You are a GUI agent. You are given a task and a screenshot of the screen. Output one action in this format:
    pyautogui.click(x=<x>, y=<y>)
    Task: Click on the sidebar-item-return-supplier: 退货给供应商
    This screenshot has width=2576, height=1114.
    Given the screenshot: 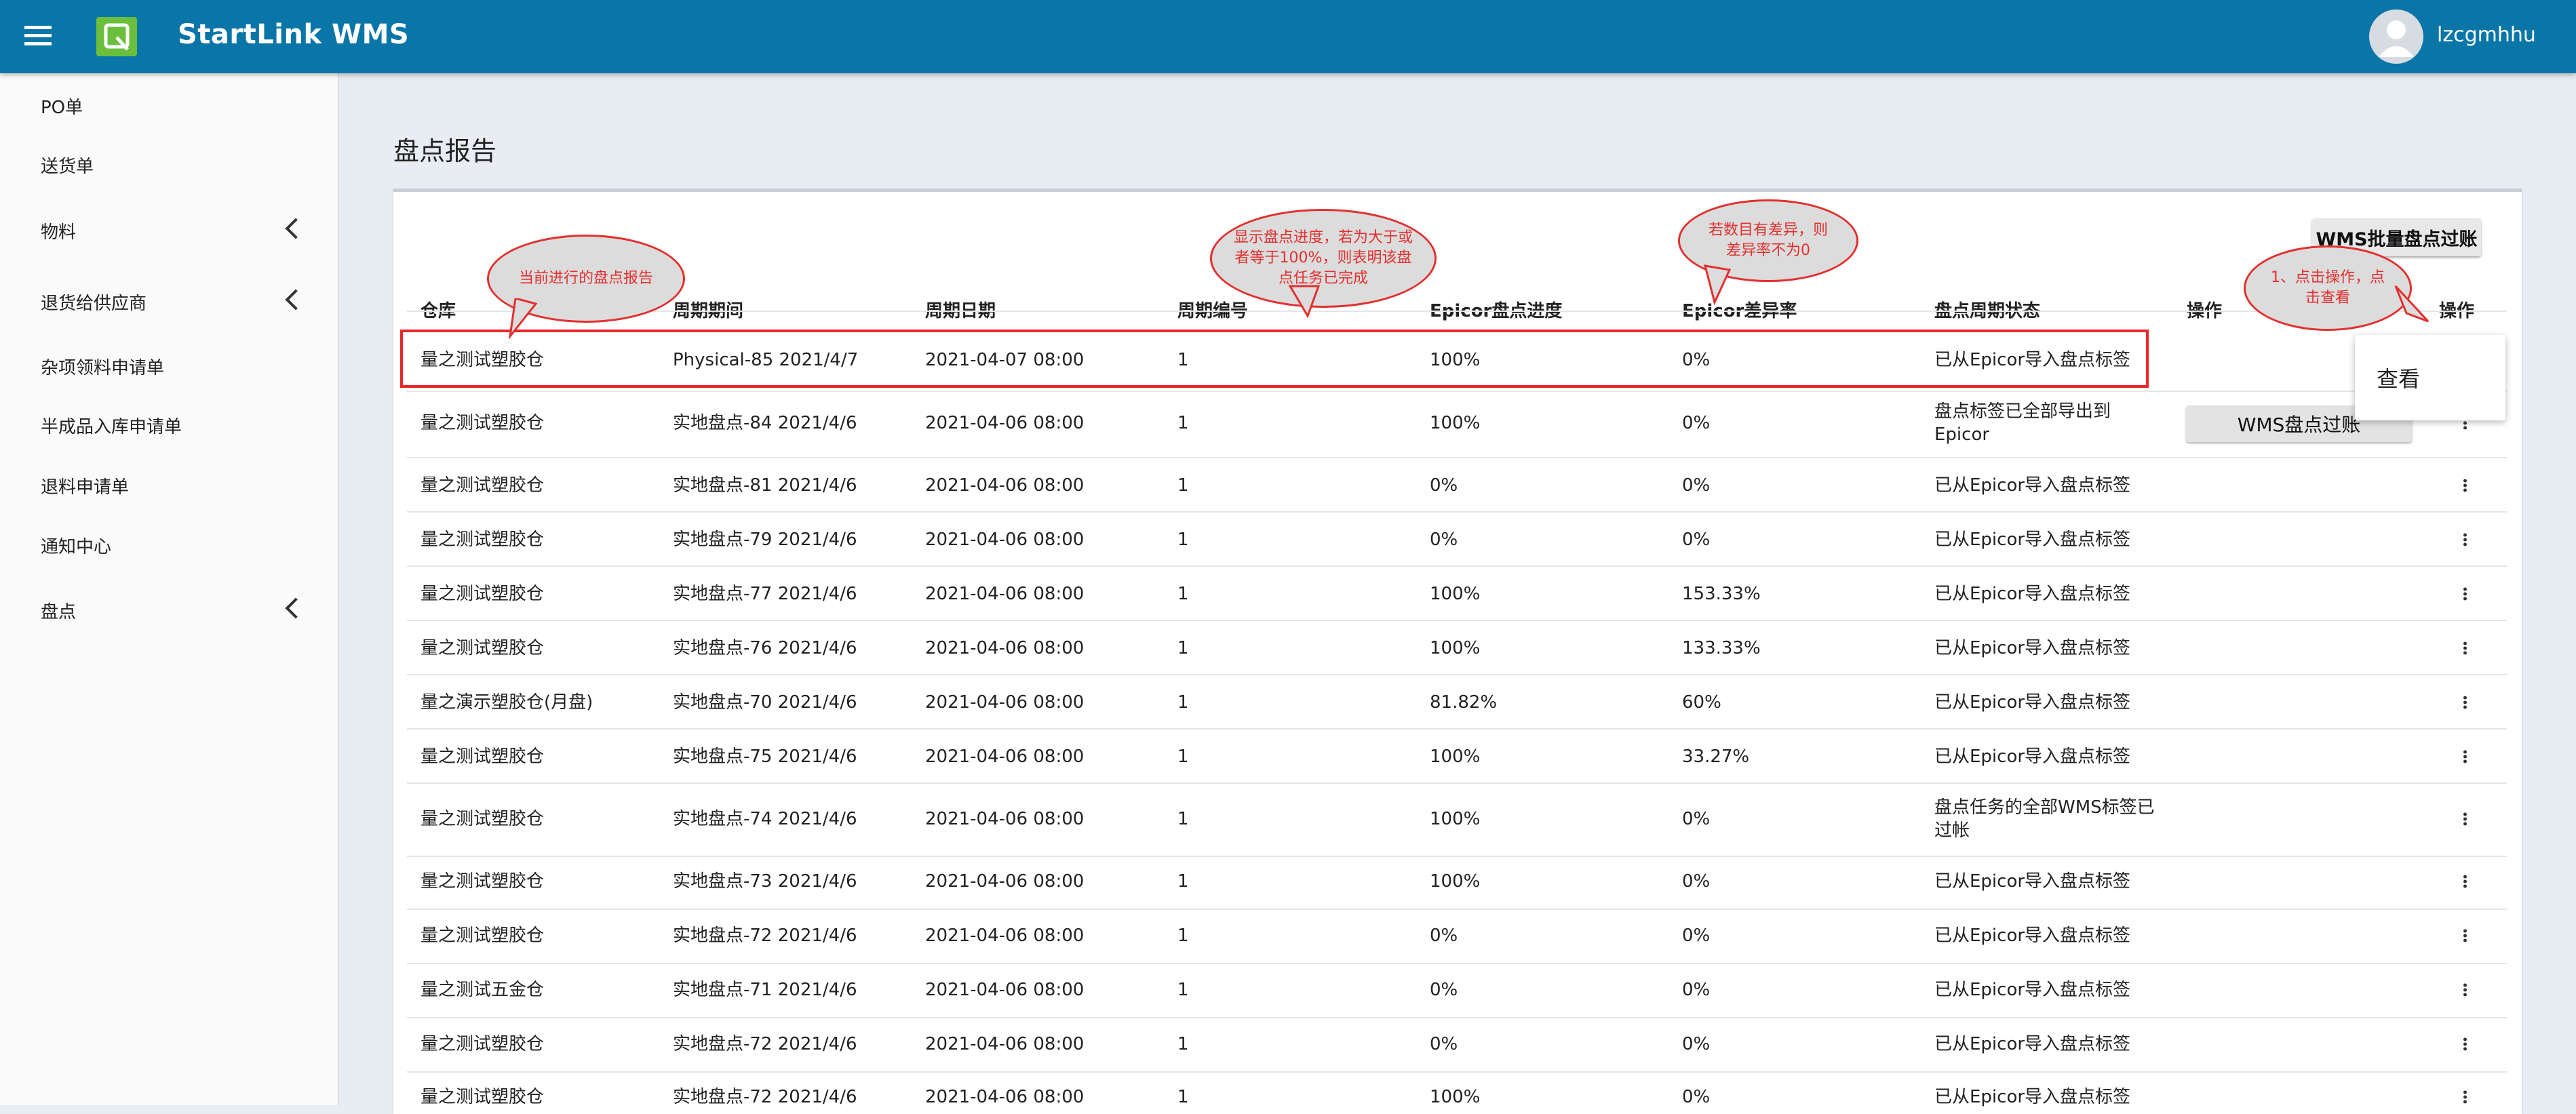 What is the action you would take?
    pyautogui.click(x=94, y=304)
    